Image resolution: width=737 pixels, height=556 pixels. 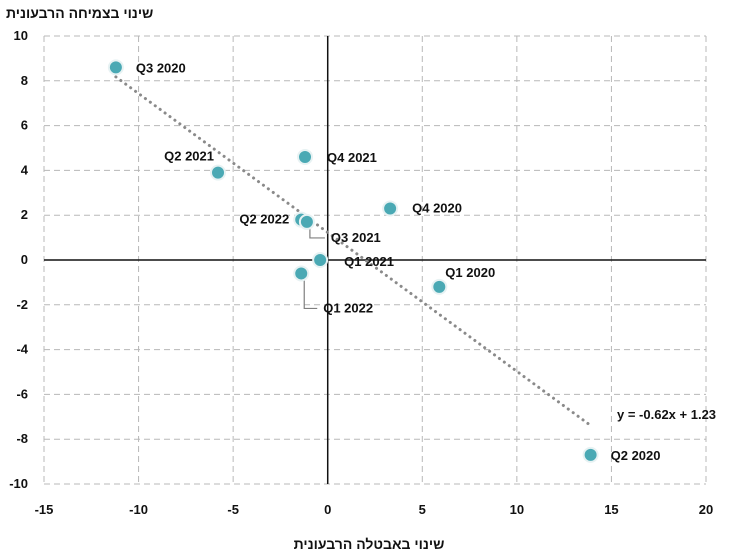 What do you see at coordinates (327, 509) in the screenshot?
I see `x-tick-label: 0` at bounding box center [327, 509].